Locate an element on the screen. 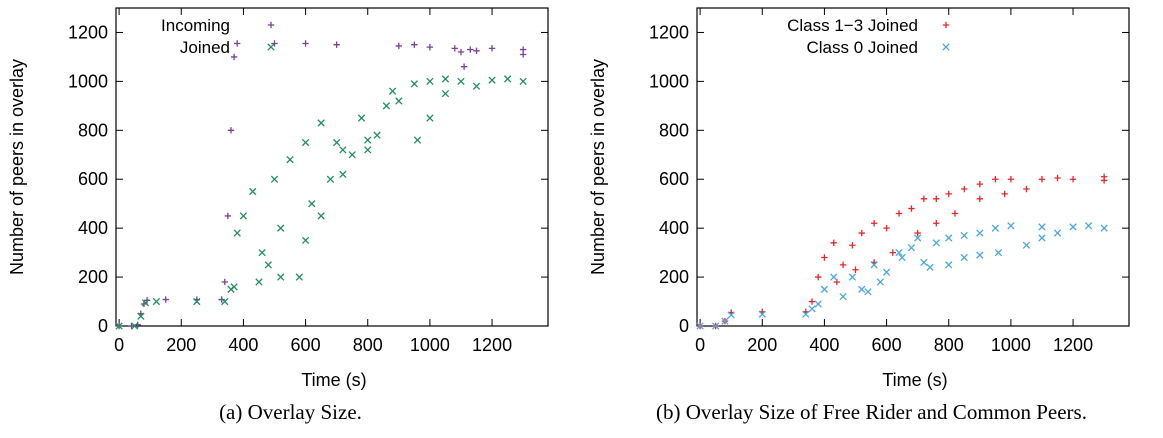  y-tick-label: 0 is located at coordinates (103, 326).